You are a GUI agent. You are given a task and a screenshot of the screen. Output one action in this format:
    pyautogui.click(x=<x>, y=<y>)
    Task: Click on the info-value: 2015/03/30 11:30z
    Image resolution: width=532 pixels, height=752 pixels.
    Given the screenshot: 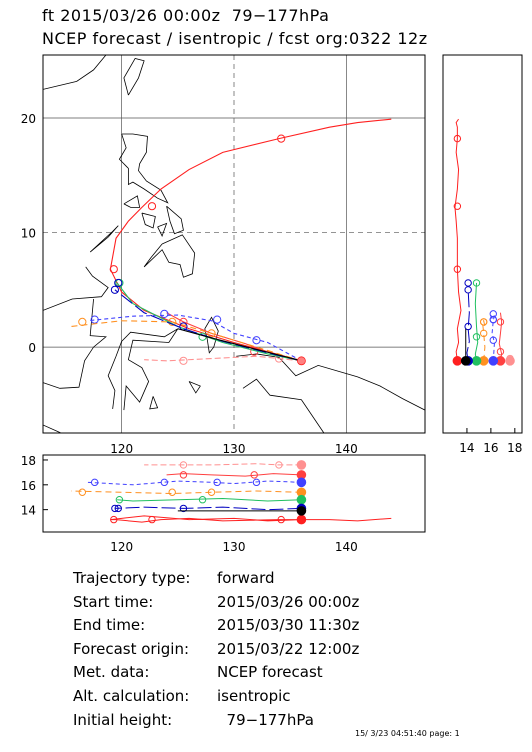 What is the action you would take?
    pyautogui.click(x=288, y=625)
    